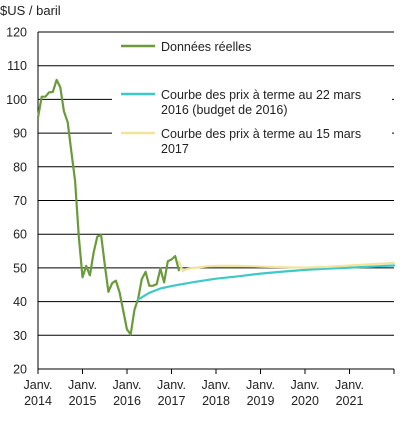  What do you see at coordinates (266, 282) in the screenshot?
I see `series-line-futures-curve-2016` at bounding box center [266, 282].